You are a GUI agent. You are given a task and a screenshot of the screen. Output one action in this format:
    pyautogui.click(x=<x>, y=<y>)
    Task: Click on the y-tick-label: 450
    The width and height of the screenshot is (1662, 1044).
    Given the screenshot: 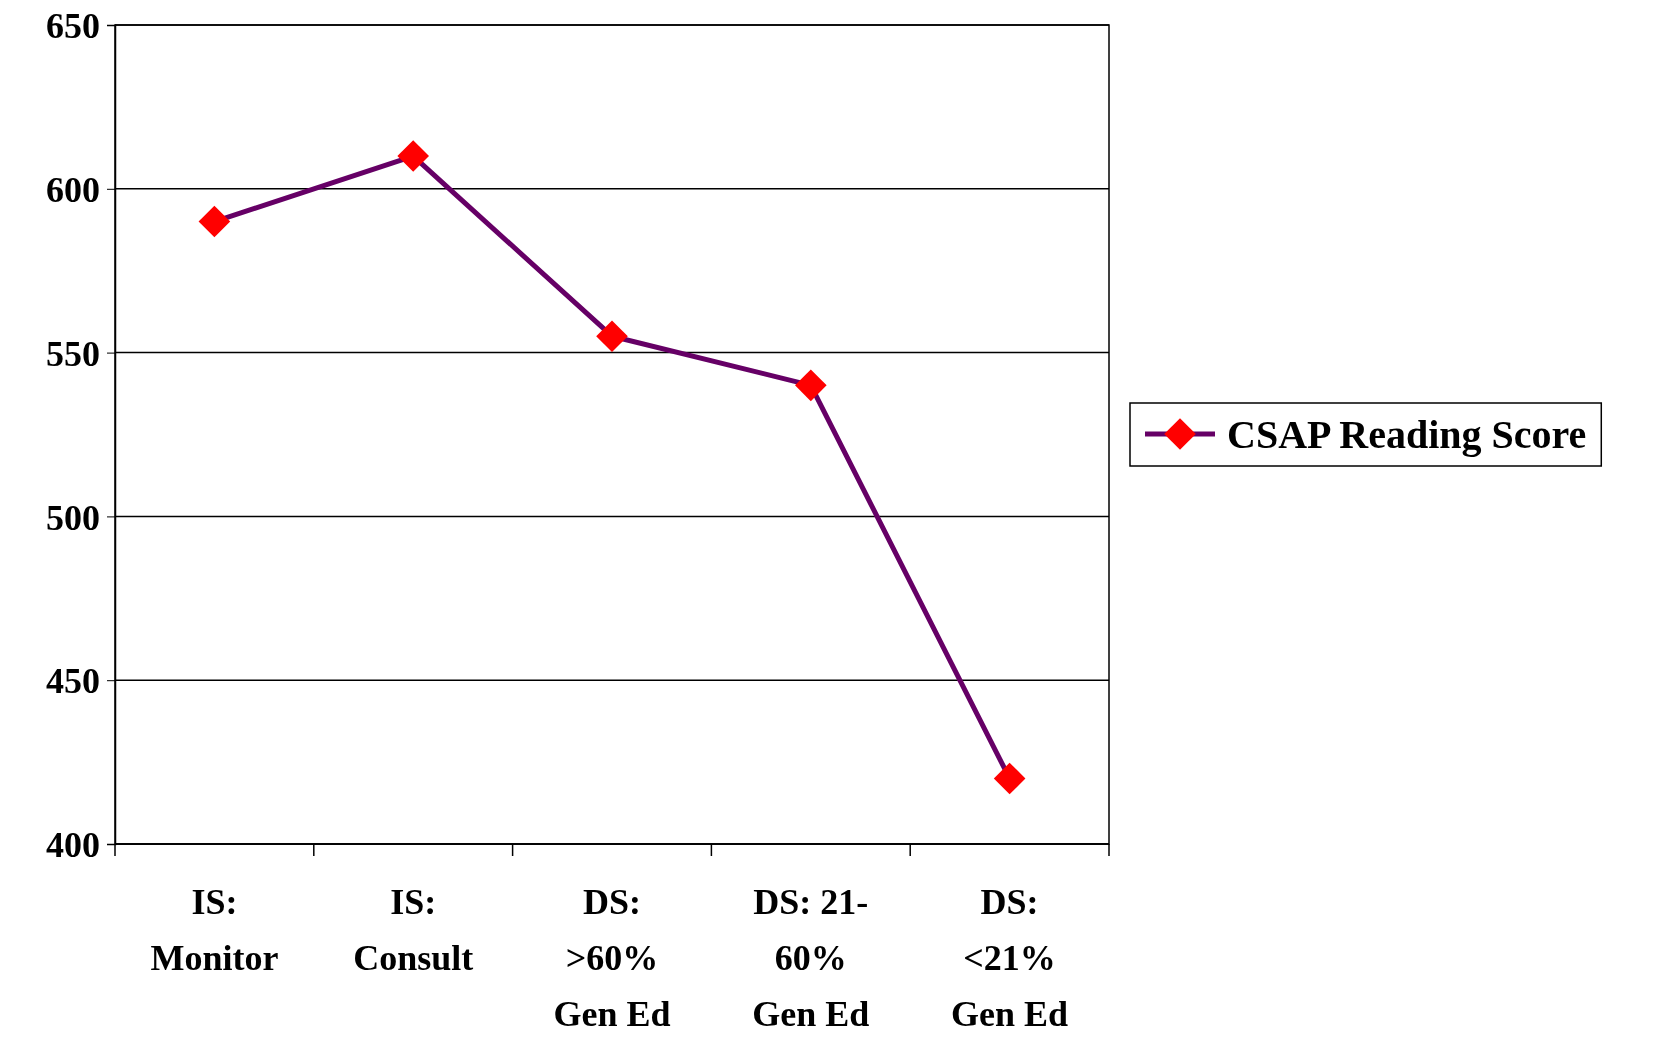 What is the action you would take?
    pyautogui.click(x=73, y=681)
    